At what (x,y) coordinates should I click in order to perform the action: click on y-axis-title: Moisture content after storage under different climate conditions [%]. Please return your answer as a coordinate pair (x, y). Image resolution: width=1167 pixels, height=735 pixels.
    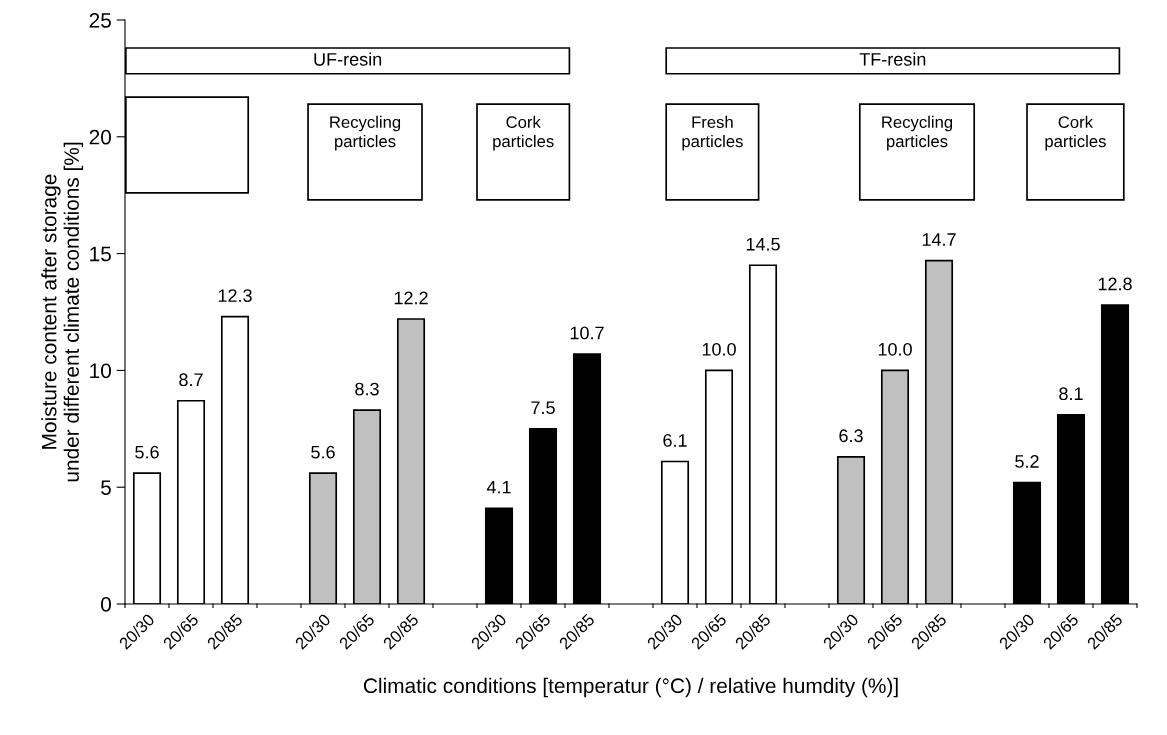
    Looking at the image, I should click on (62, 312).